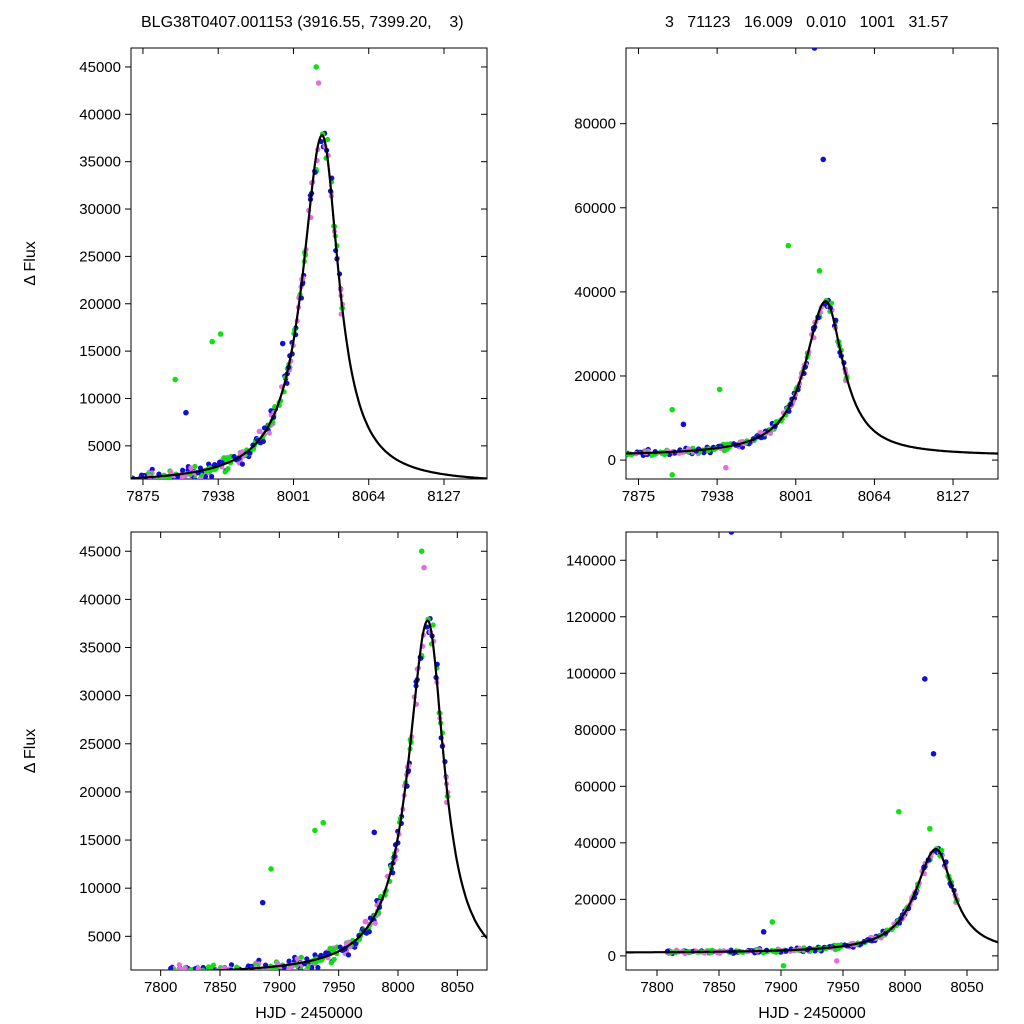 This screenshot has width=1024, height=1024. What do you see at coordinates (904, 987) in the screenshot?
I see `x-tick-label: 8000` at bounding box center [904, 987].